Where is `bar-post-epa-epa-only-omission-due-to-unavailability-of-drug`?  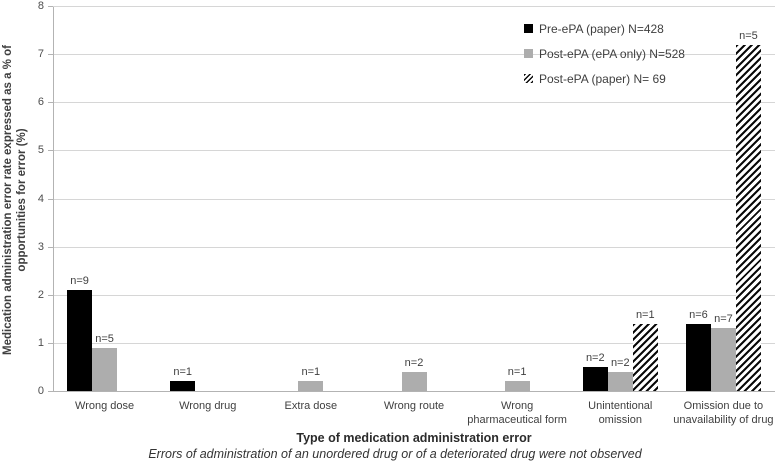 bar-post-epa-epa-only-omission-due-to-unavailability-of-drug is located at coordinates (723, 359).